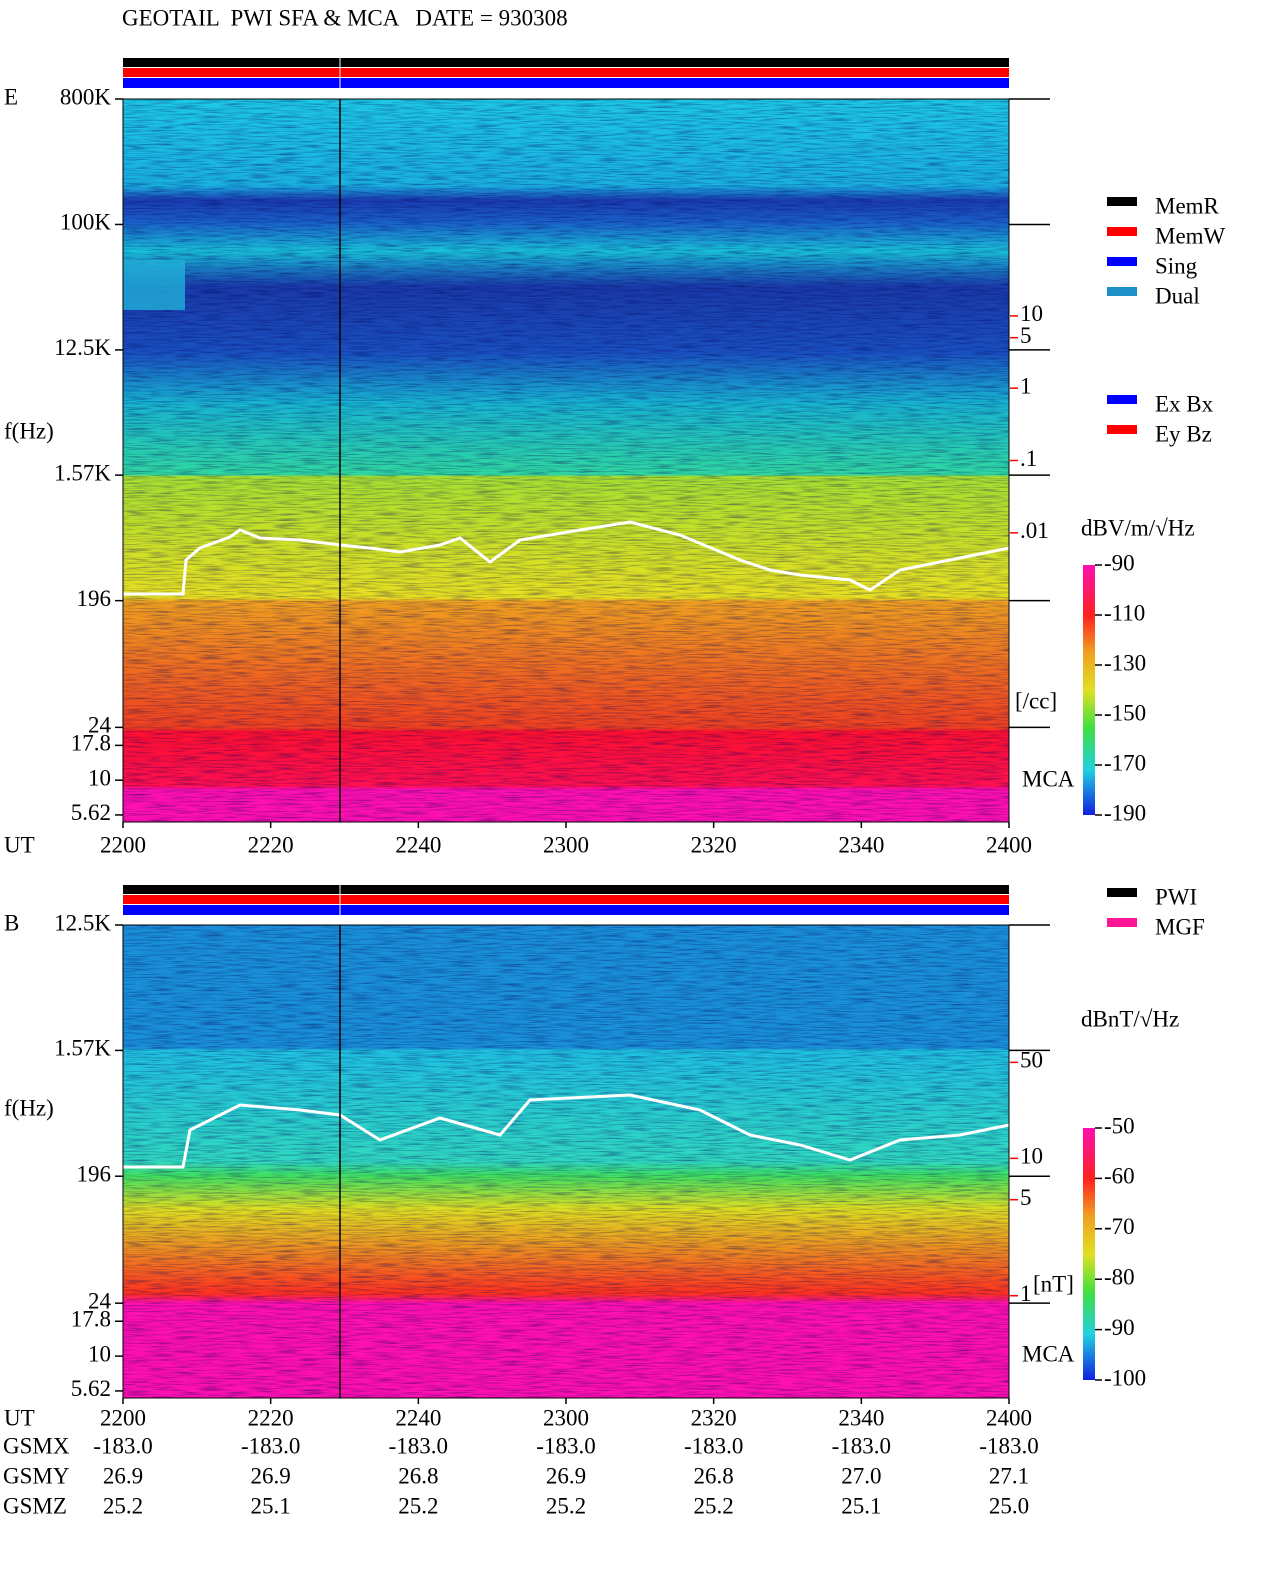  What do you see at coordinates (1053, 1283) in the screenshot?
I see `y2-axis-label: [nT]` at bounding box center [1053, 1283].